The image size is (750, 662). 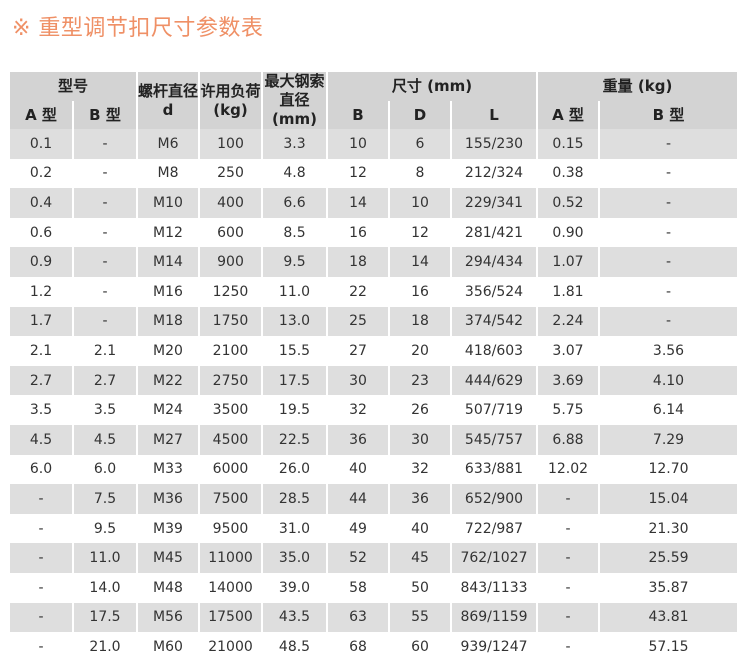 What do you see at coordinates (230, 469) in the screenshot?
I see `table-cell: 6000` at bounding box center [230, 469].